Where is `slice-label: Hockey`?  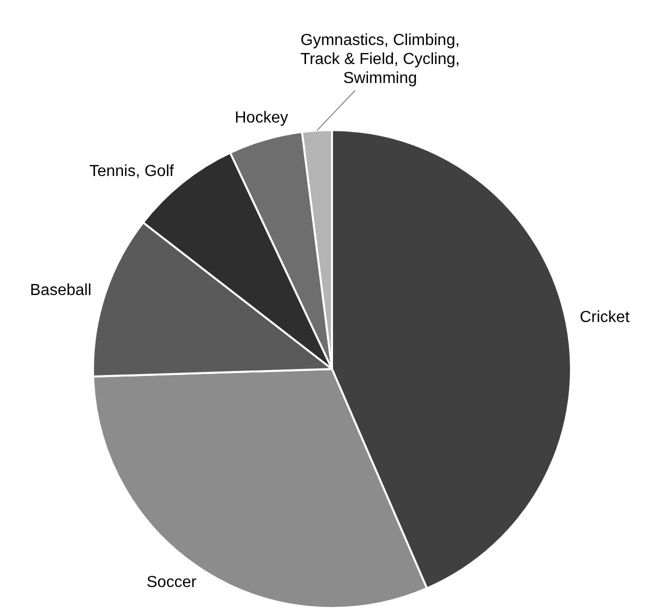 slice-label: Hockey is located at coordinates (261, 117).